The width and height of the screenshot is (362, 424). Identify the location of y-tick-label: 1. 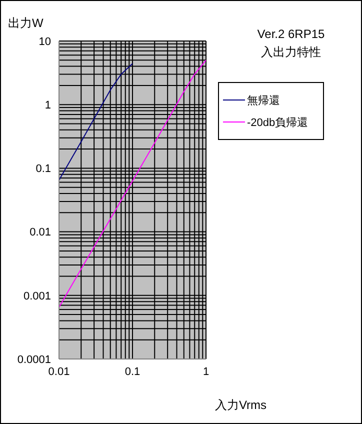
(47, 106).